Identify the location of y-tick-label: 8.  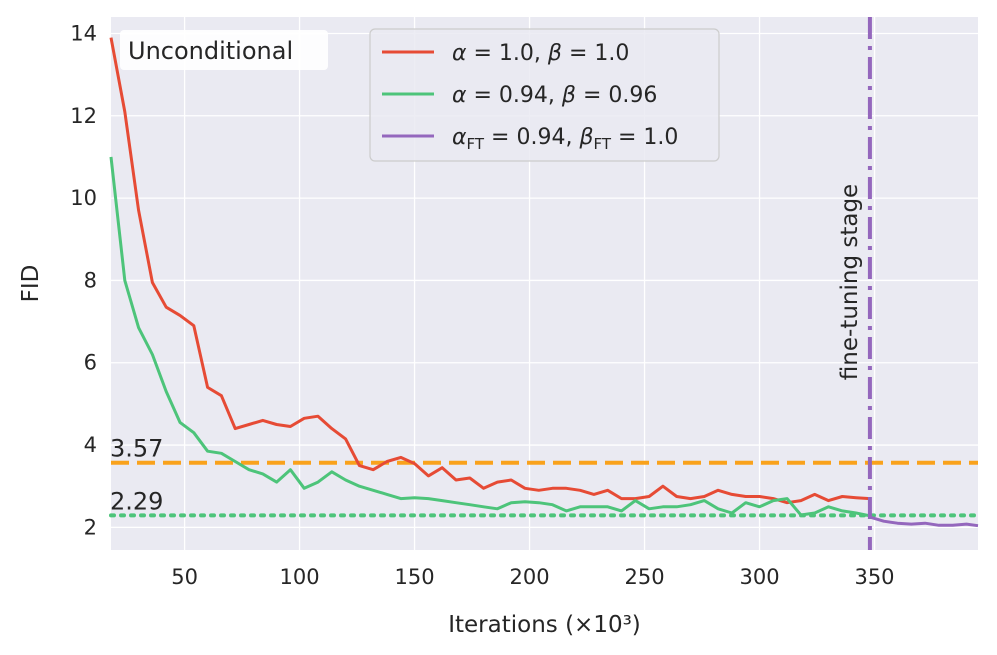
(90, 280).